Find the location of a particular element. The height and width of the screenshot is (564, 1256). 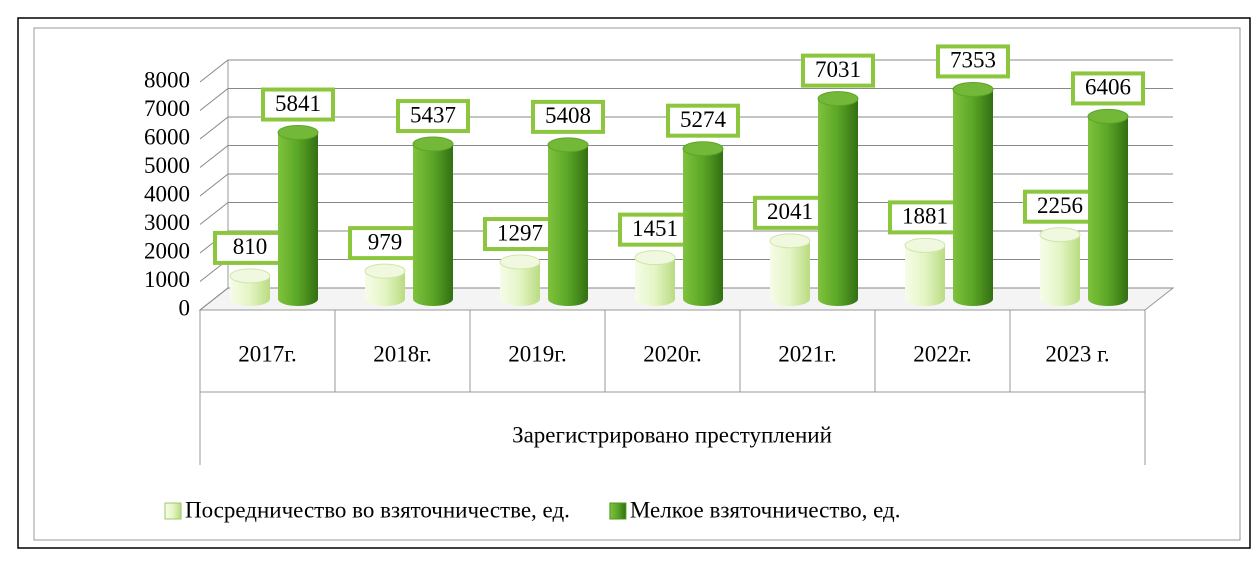

data-label: 979 is located at coordinates (385, 241).